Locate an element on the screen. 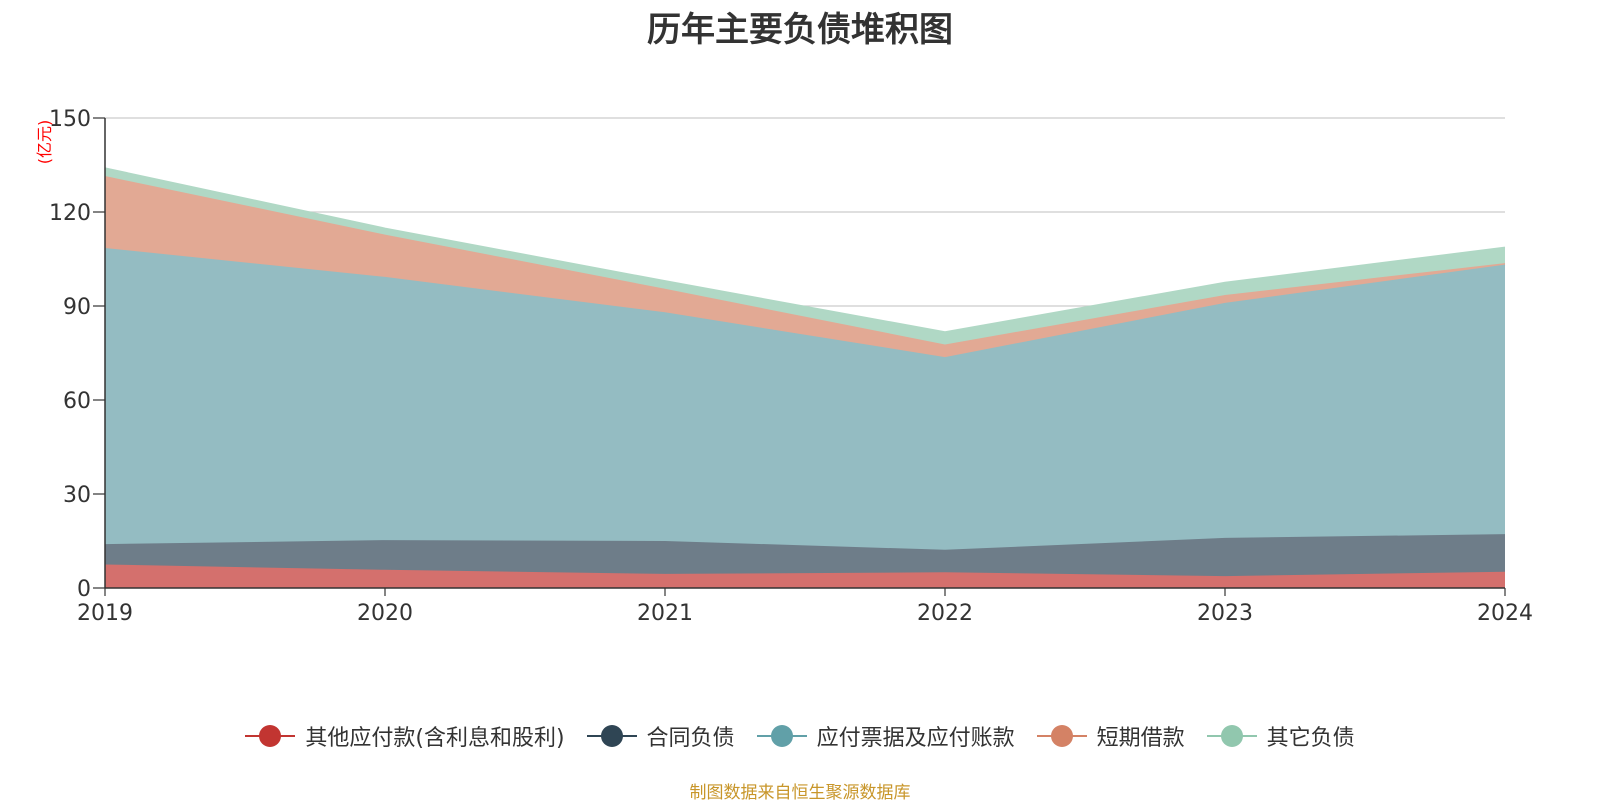 This screenshot has width=1600, height=803. x-tick-label: 2022 is located at coordinates (945, 613).